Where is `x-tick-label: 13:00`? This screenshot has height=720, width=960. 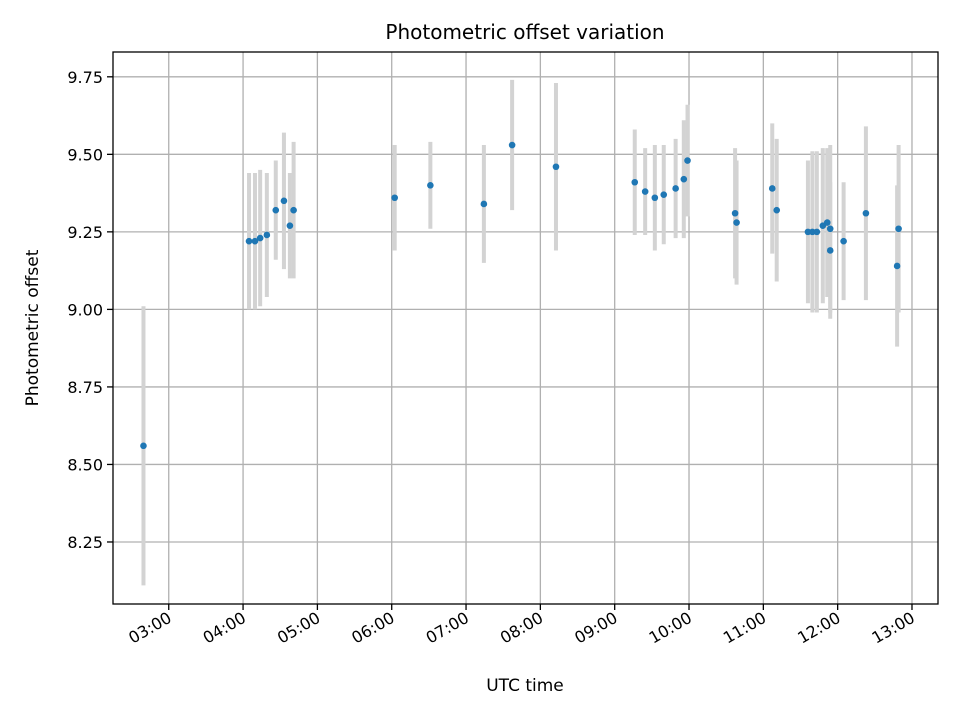
x-tick-label: 13:00 is located at coordinates (893, 628).